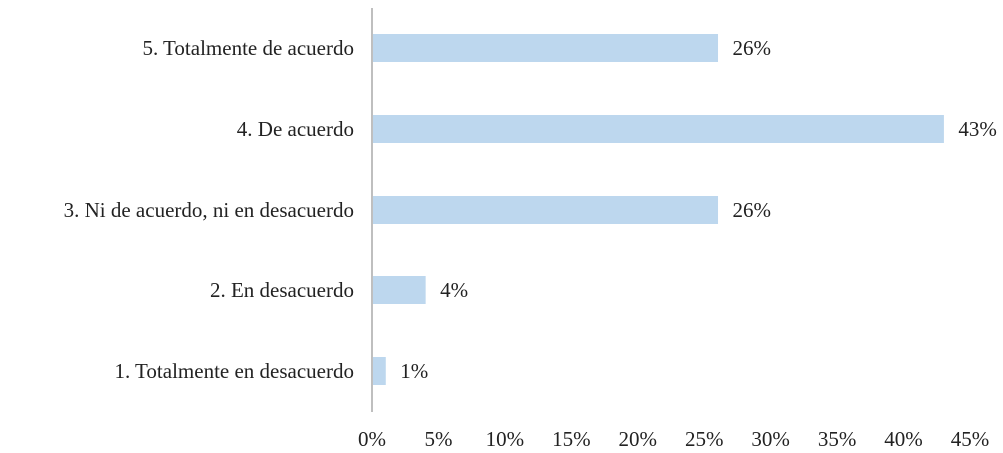 This screenshot has width=1003, height=453. Describe the element at coordinates (295, 129) in the screenshot. I see `category-label: 4. De acuerdo` at that location.